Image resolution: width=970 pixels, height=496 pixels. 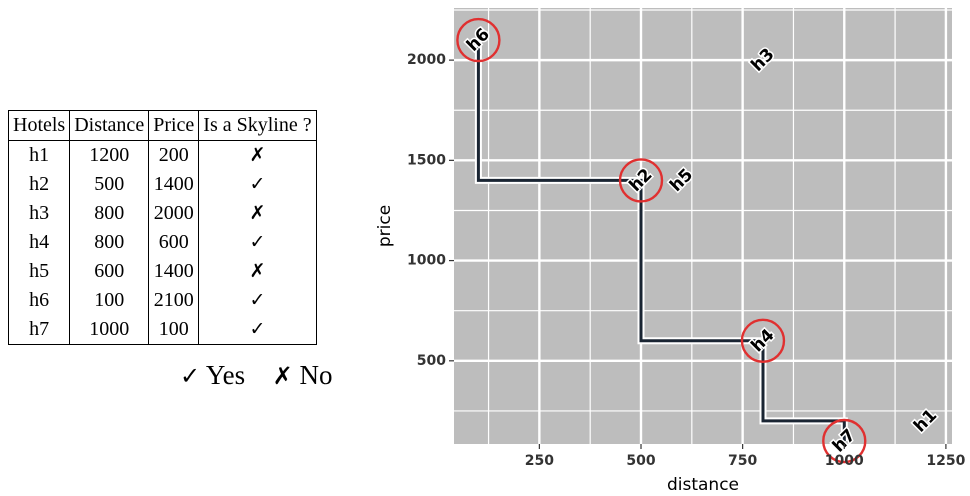 I want to click on column-header-skyline: Is a Skyline ?, so click(x=257, y=126).